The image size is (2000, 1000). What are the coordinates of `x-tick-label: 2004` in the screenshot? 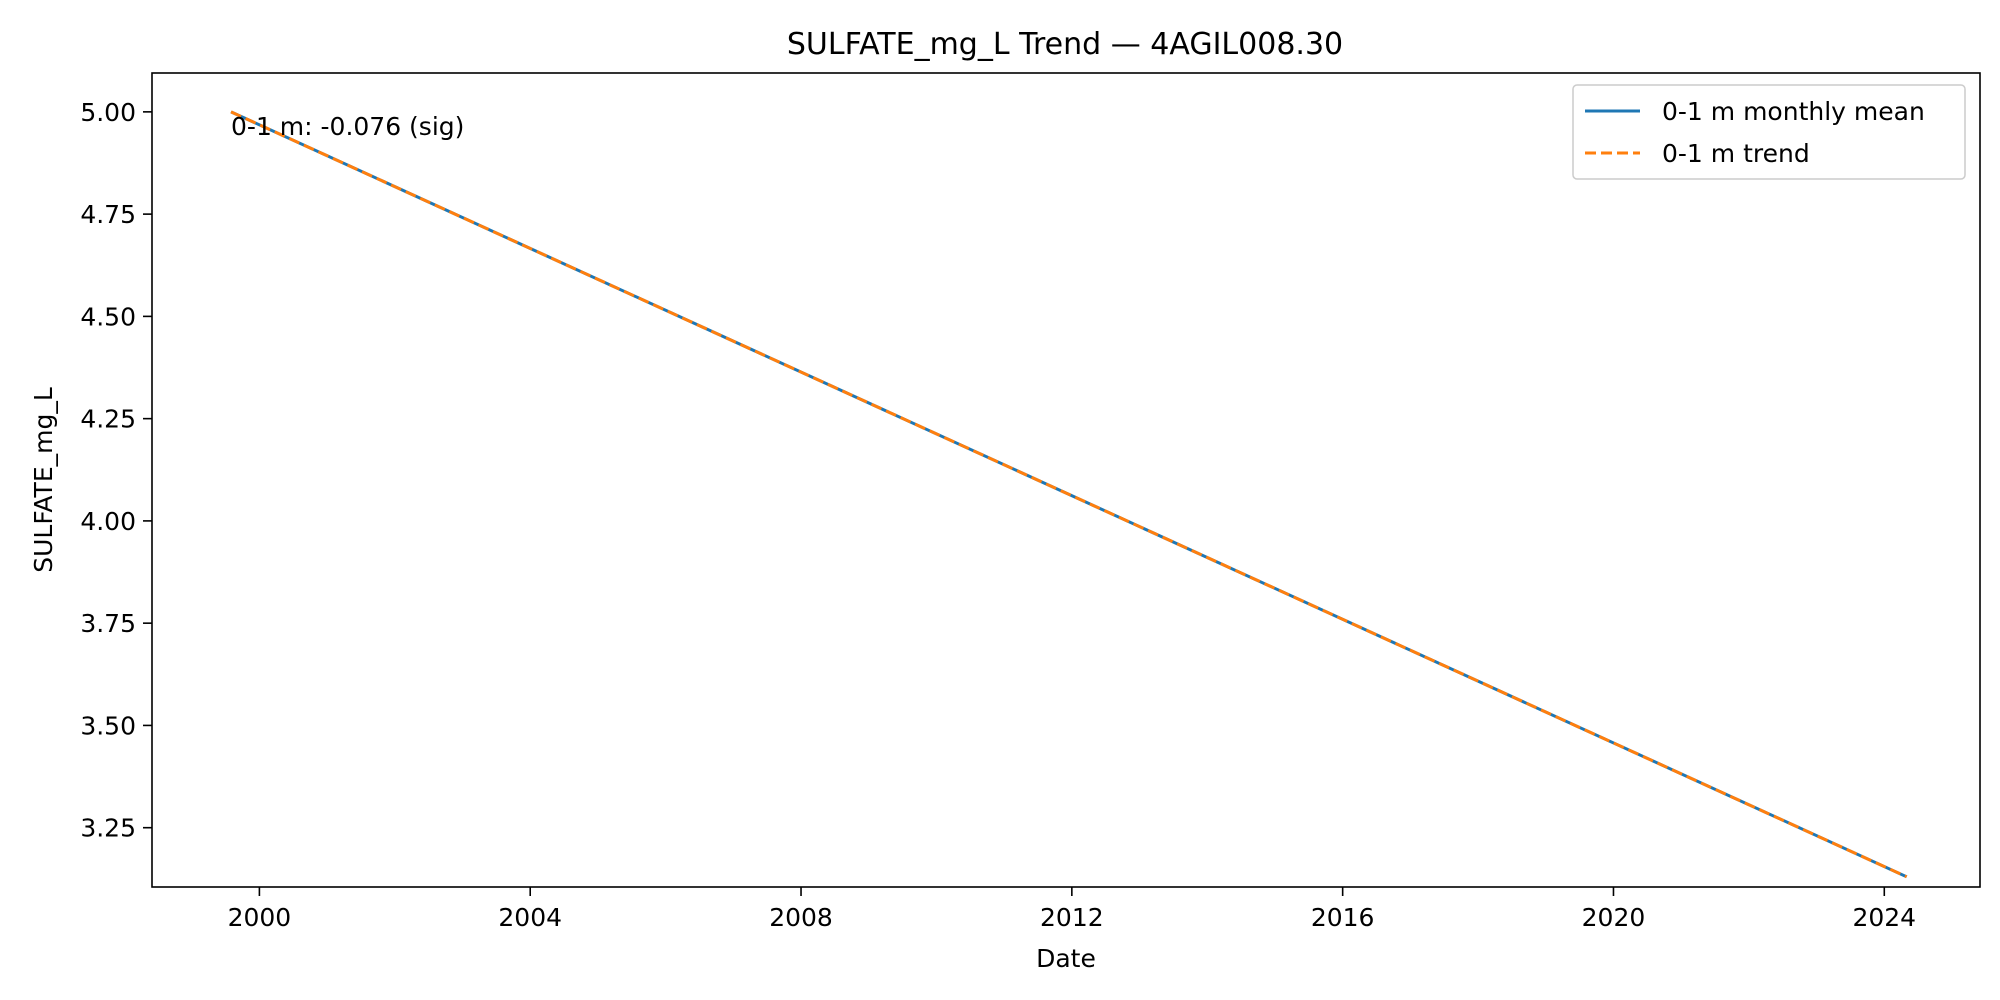 It's located at (530, 917).